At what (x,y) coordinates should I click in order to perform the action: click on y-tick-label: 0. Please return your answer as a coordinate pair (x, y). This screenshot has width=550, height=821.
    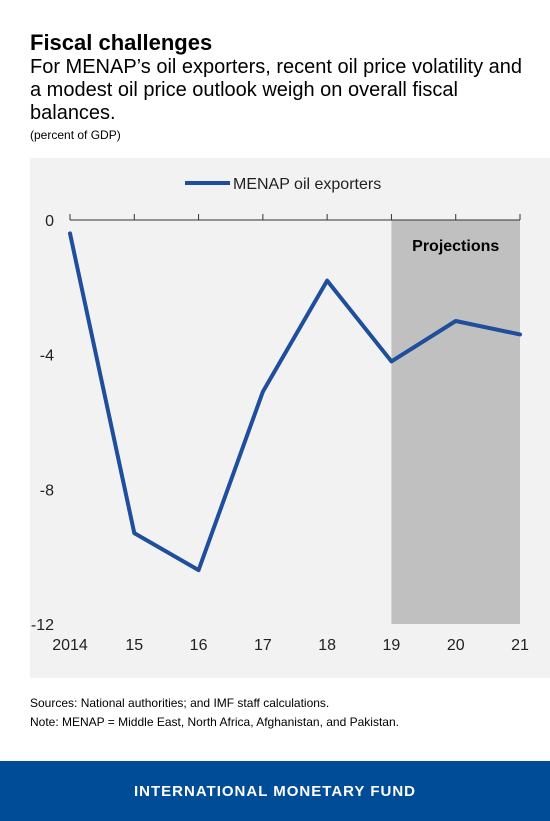
    Looking at the image, I should click on (49, 221).